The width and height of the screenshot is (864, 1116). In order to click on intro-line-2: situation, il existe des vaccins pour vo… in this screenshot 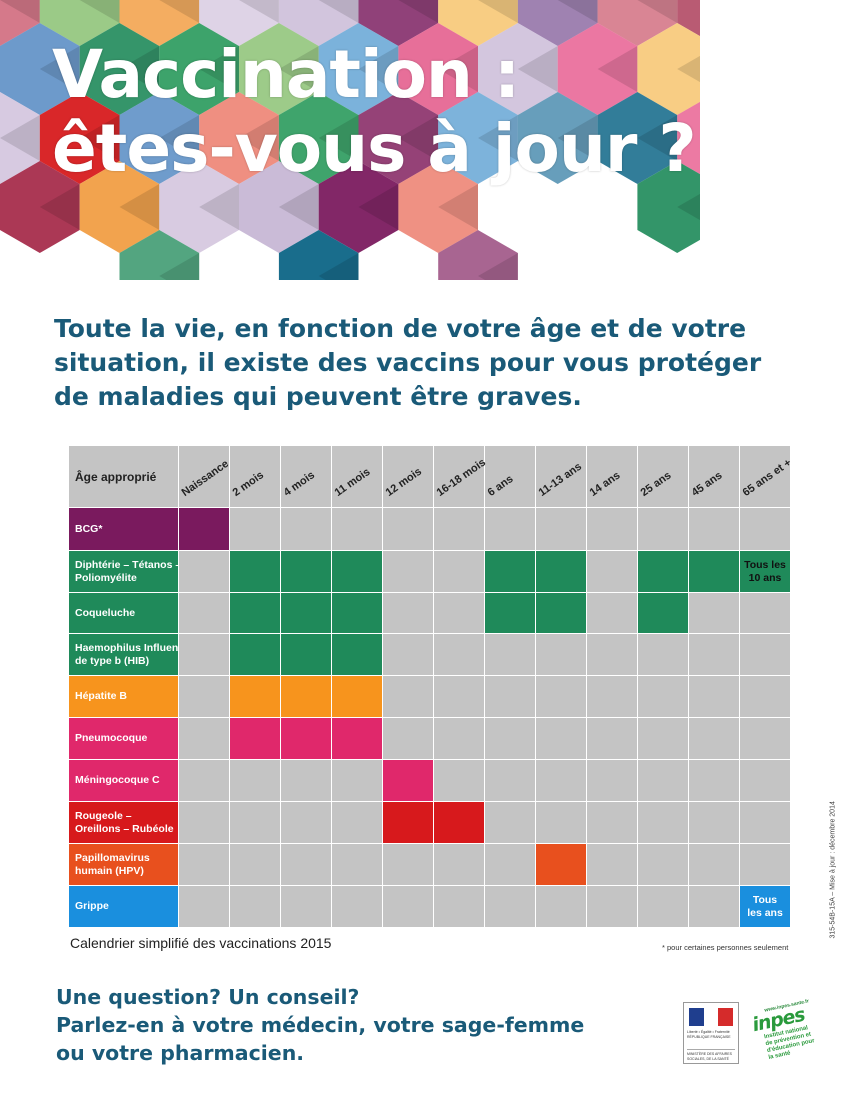, I will do `click(408, 362)`.